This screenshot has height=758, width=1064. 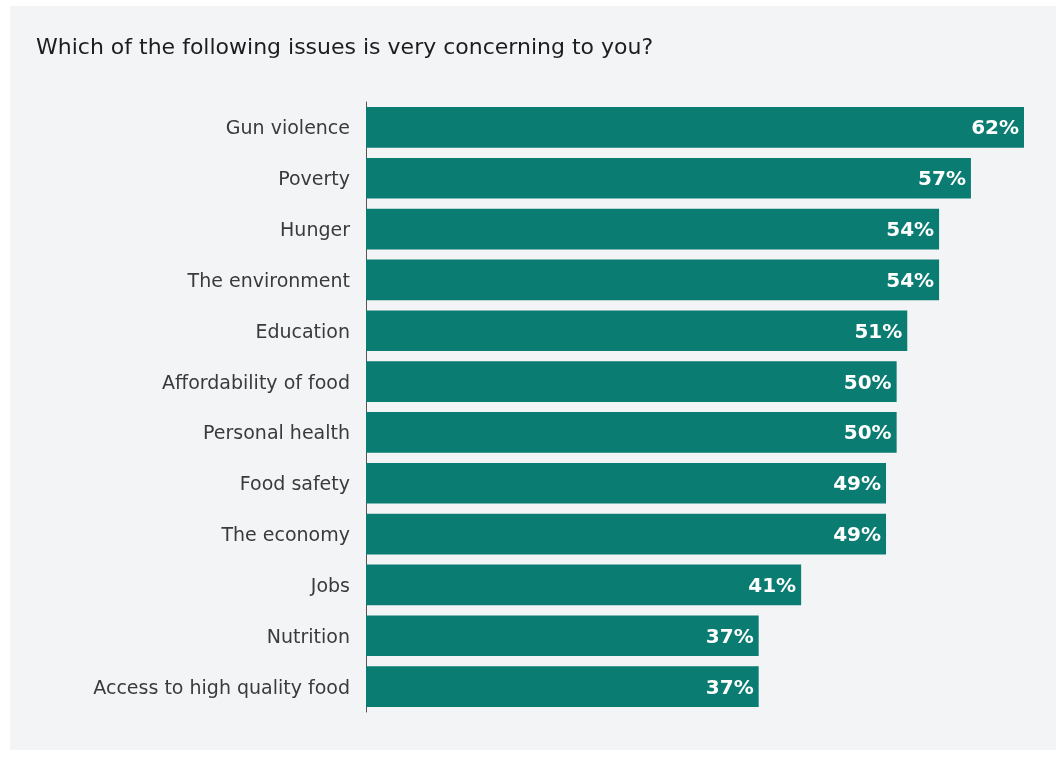 I want to click on y-tick-label: Poverty, so click(x=314, y=178).